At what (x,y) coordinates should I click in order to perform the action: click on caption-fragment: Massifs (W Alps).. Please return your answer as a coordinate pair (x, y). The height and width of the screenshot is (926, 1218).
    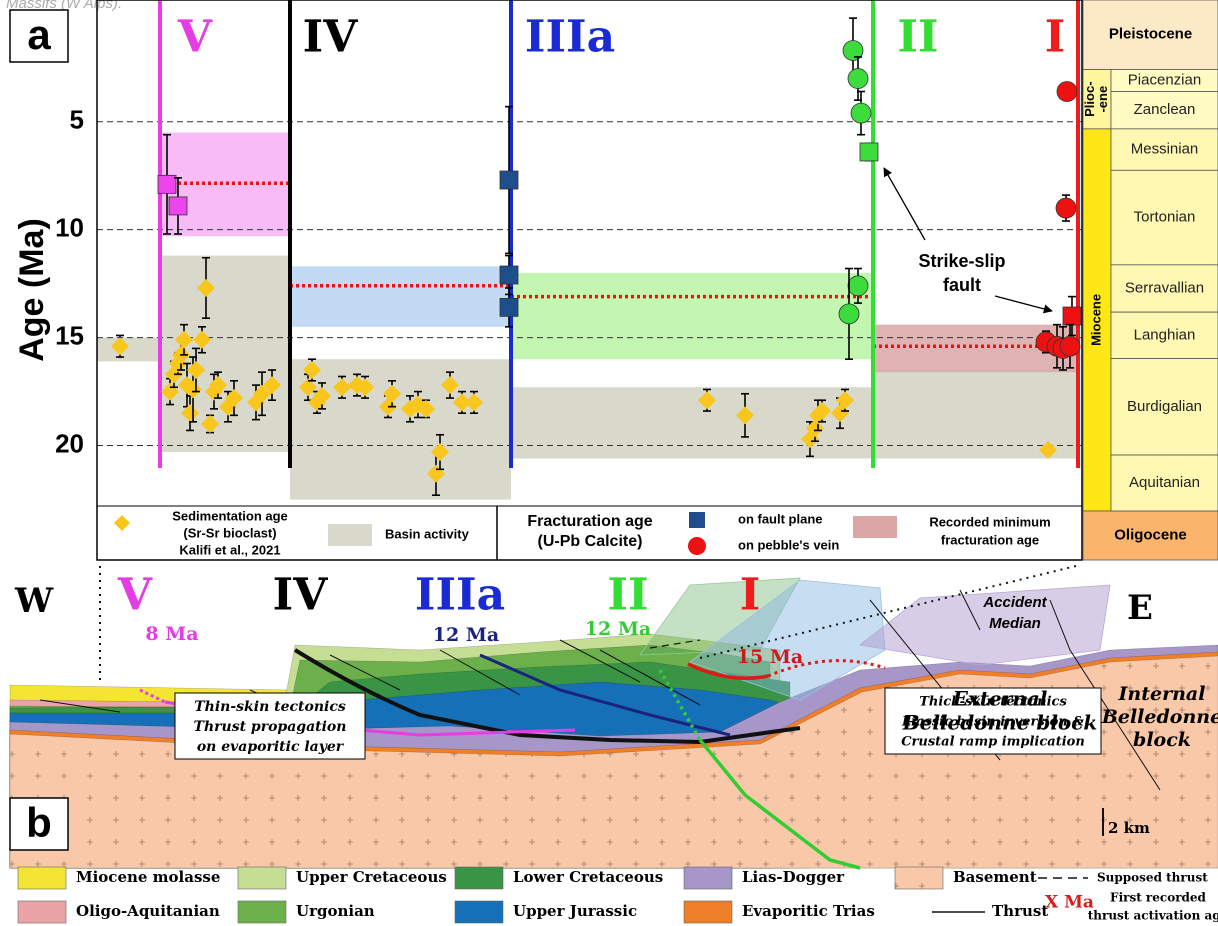
    Looking at the image, I should click on (64, 6).